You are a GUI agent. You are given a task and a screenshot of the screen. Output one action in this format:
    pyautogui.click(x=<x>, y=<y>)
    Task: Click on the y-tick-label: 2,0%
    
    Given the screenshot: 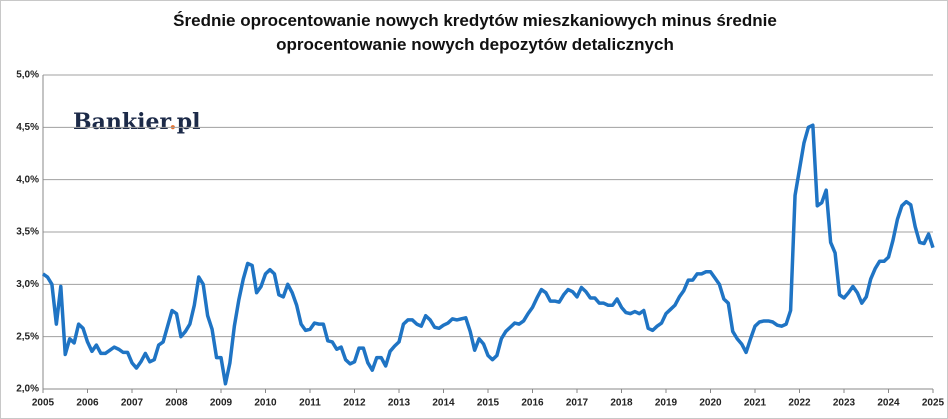 What is the action you would take?
    pyautogui.click(x=27, y=389)
    